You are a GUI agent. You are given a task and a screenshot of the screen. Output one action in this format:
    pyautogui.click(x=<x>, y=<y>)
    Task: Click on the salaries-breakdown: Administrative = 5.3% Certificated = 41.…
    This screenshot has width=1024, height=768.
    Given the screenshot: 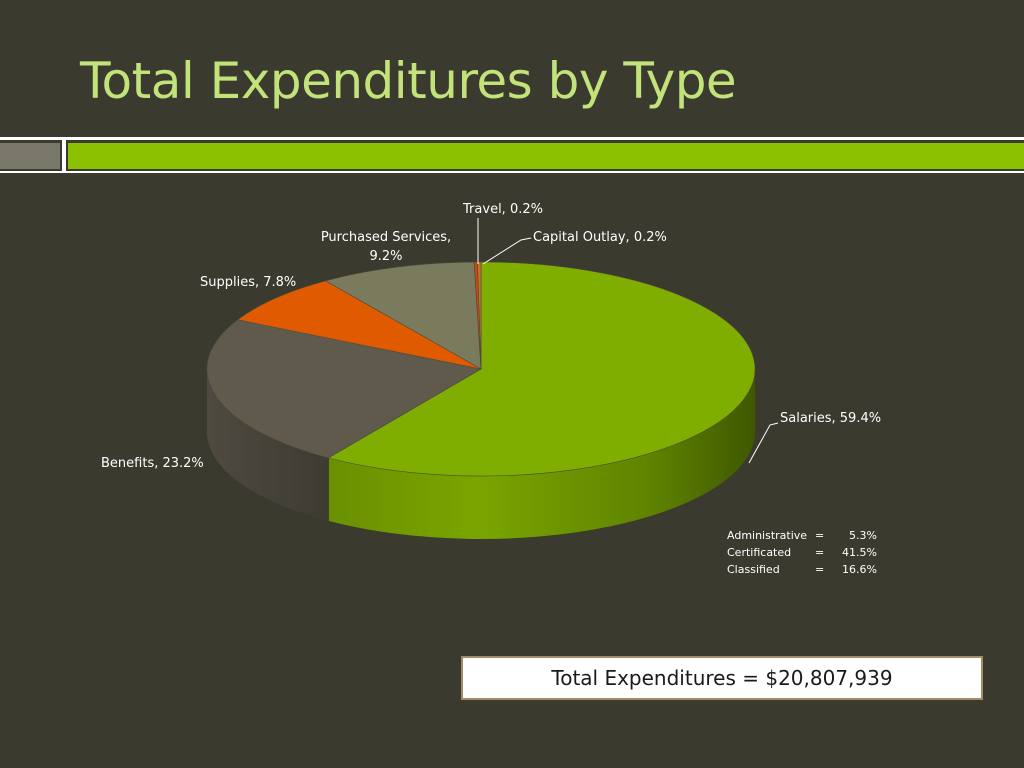 What is the action you would take?
    pyautogui.click(x=802, y=552)
    